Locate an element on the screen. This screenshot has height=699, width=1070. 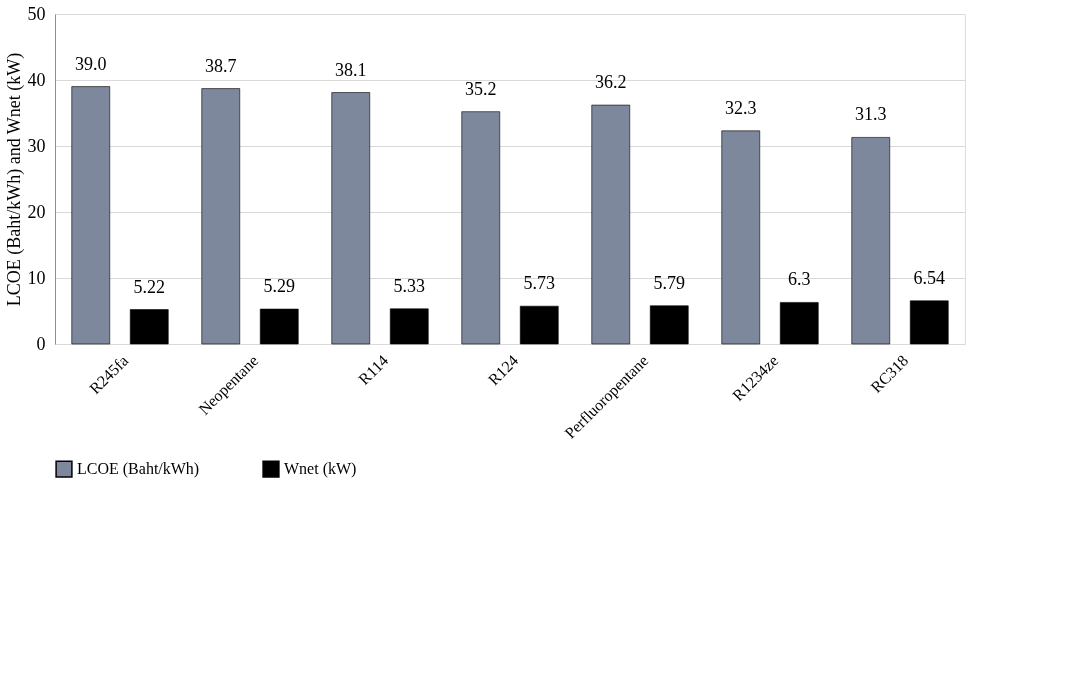
legend-label: Wnet (kW) is located at coordinates (320, 469).